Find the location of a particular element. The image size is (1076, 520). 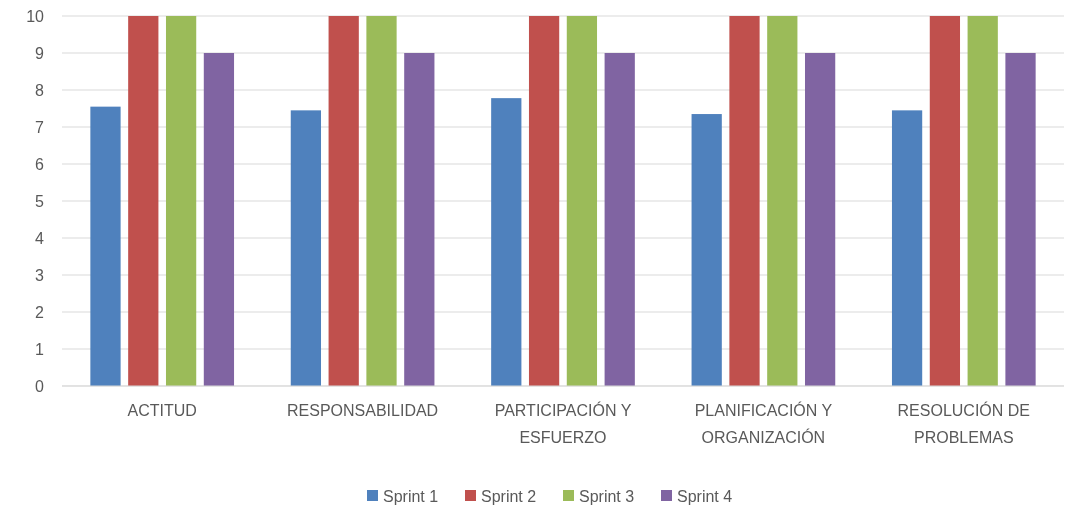

y-tick-label: 1 is located at coordinates (40, 349).